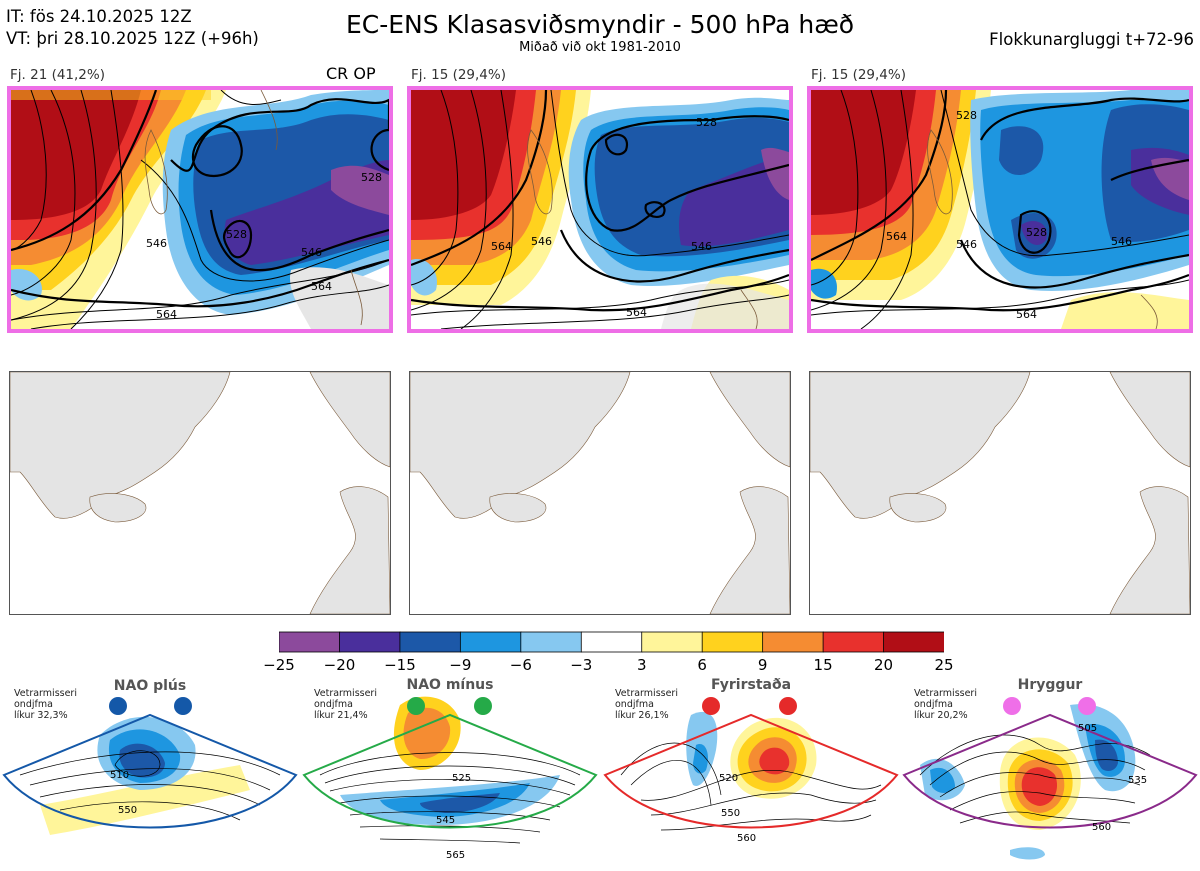  What do you see at coordinates (762, 665) in the screenshot?
I see `colorbar-tick-label: 9` at bounding box center [762, 665].